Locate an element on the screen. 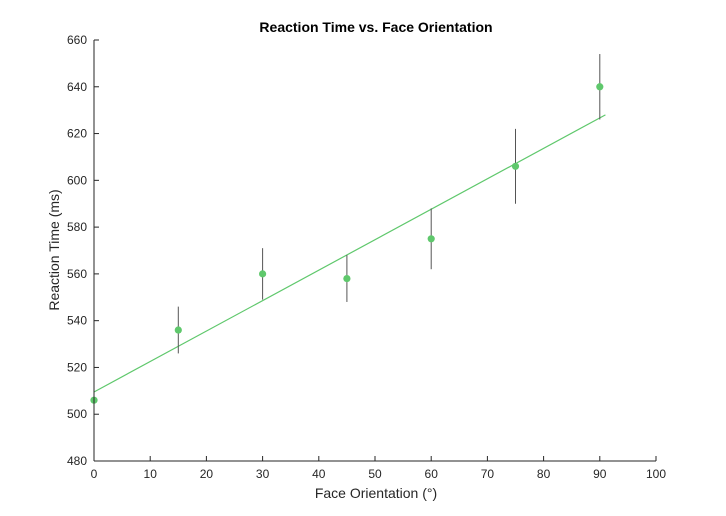  y-tick-label: 620 is located at coordinates (77, 134).